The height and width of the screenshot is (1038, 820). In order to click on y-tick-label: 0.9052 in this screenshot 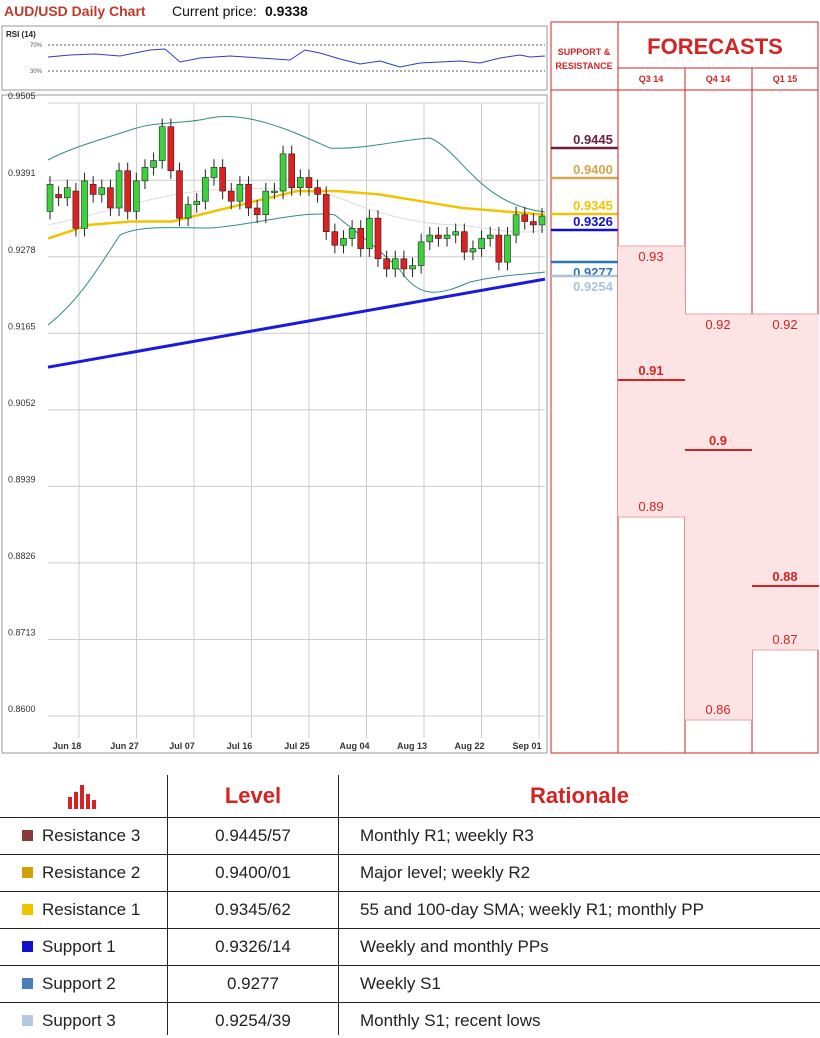, I will do `click(22, 403)`.